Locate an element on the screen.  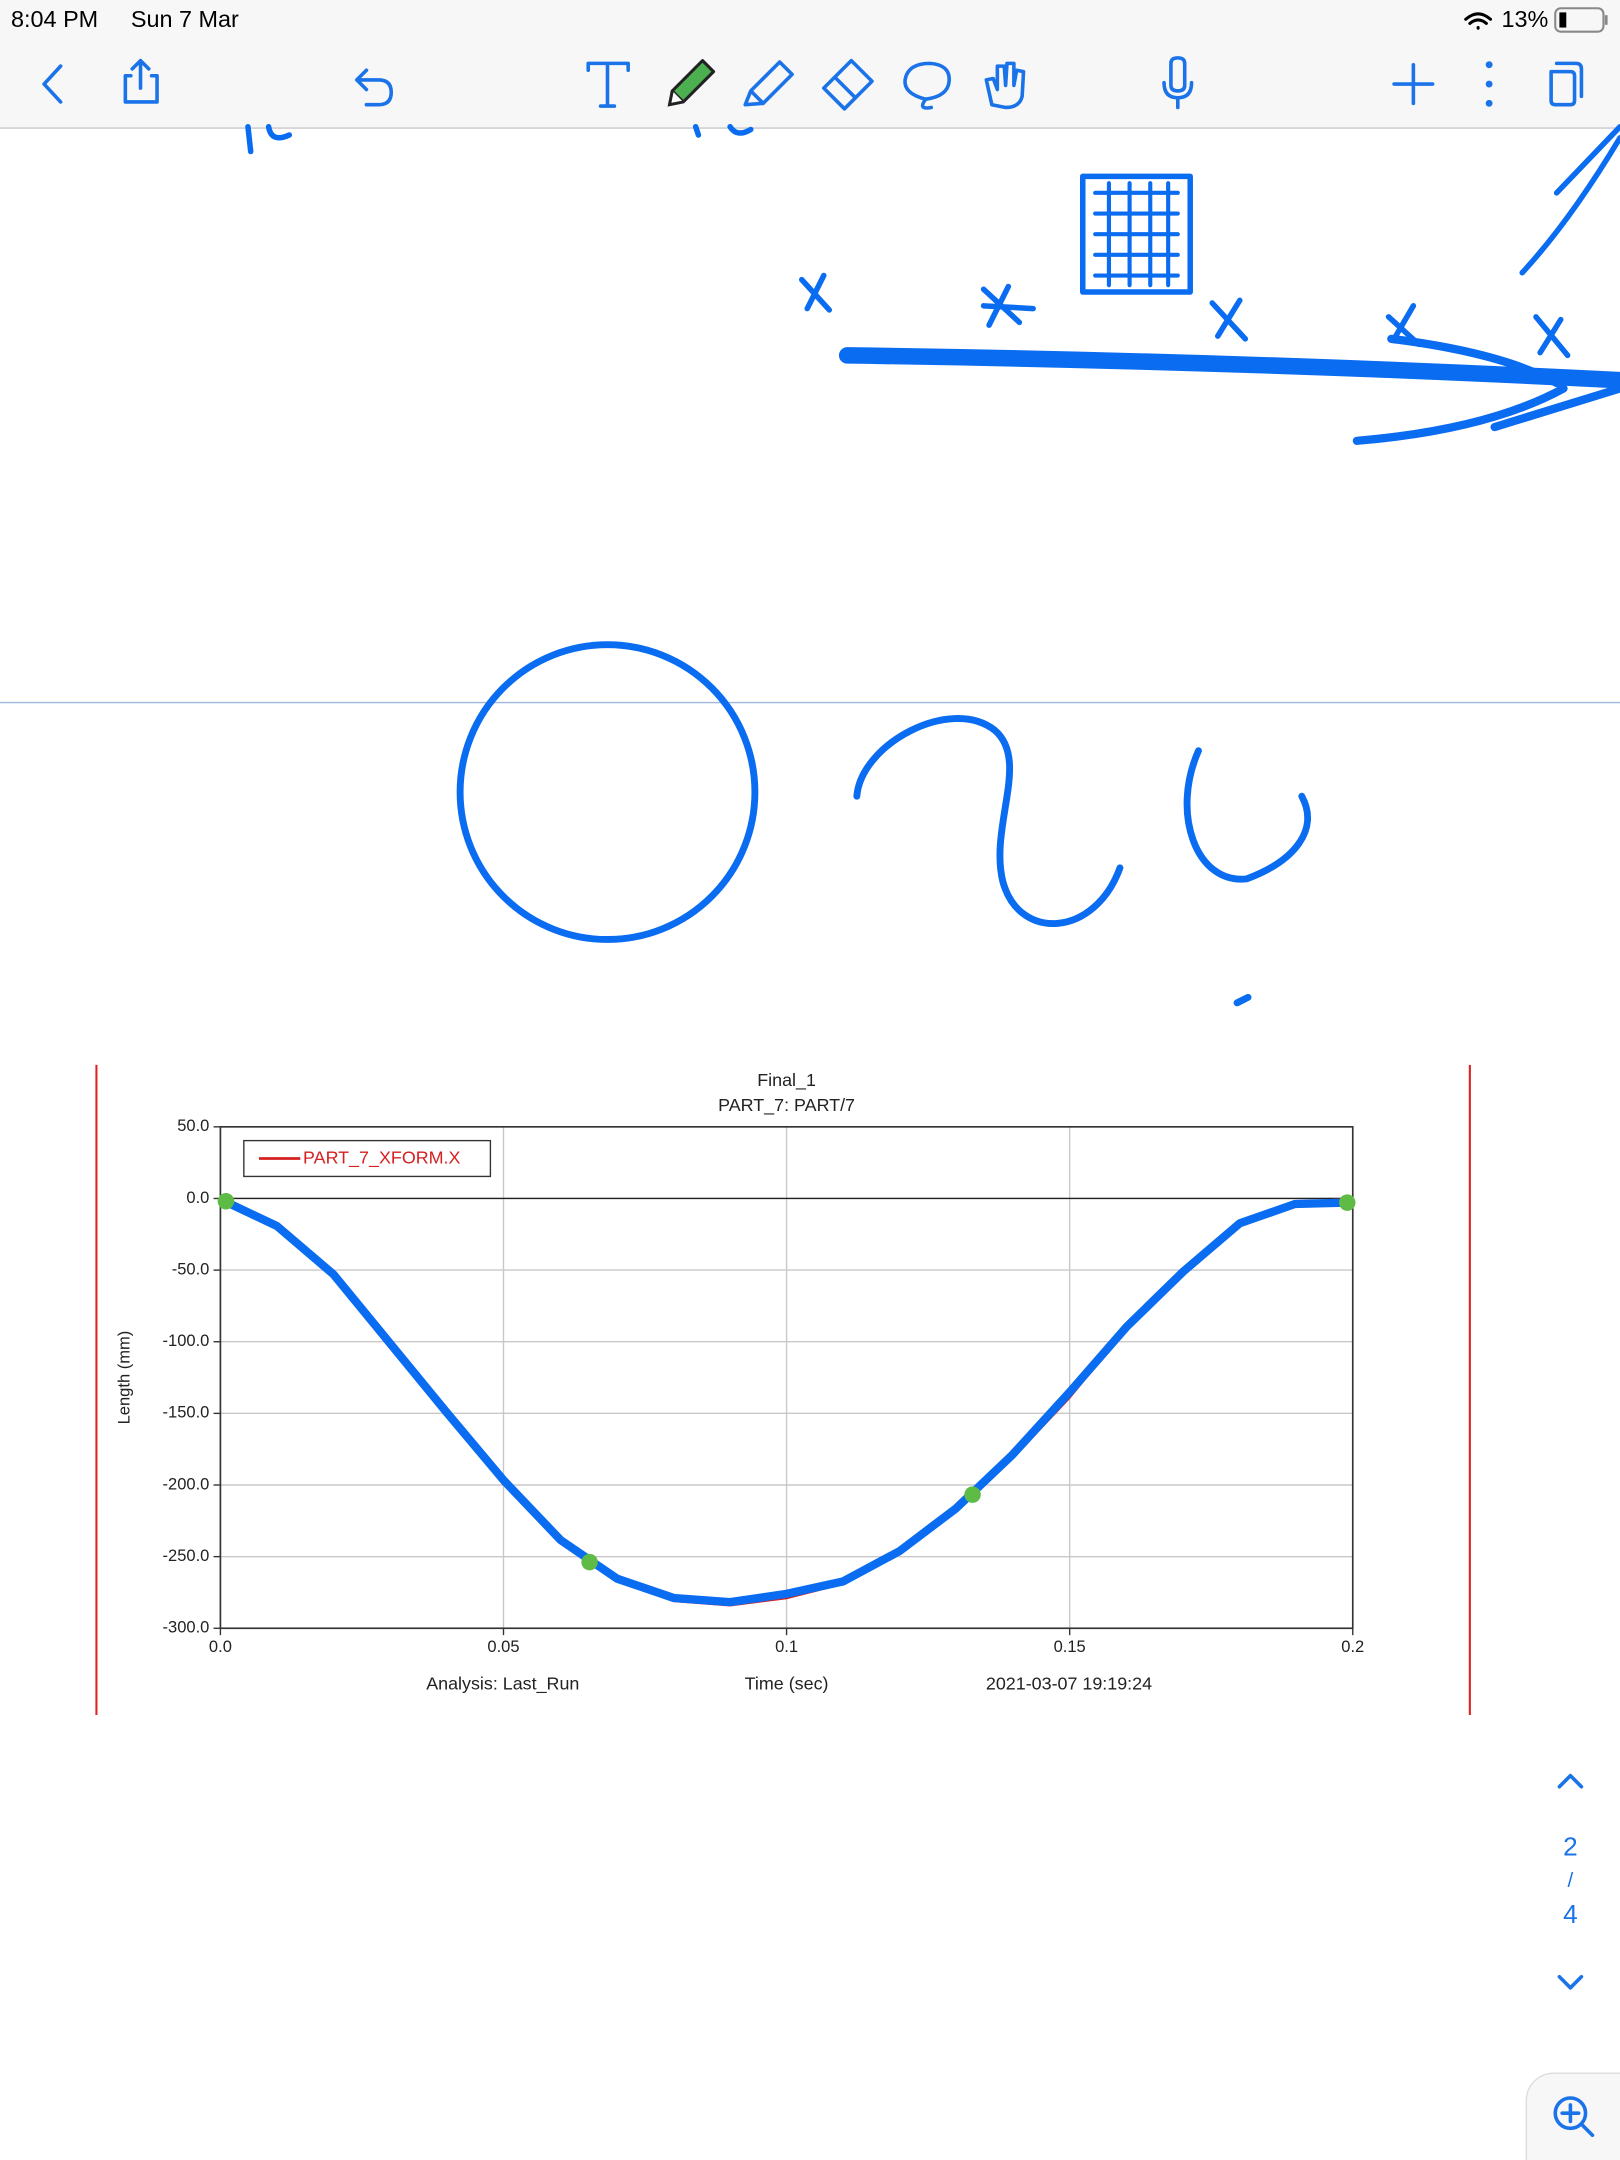
hand-tool is located at coordinates (1005, 85).